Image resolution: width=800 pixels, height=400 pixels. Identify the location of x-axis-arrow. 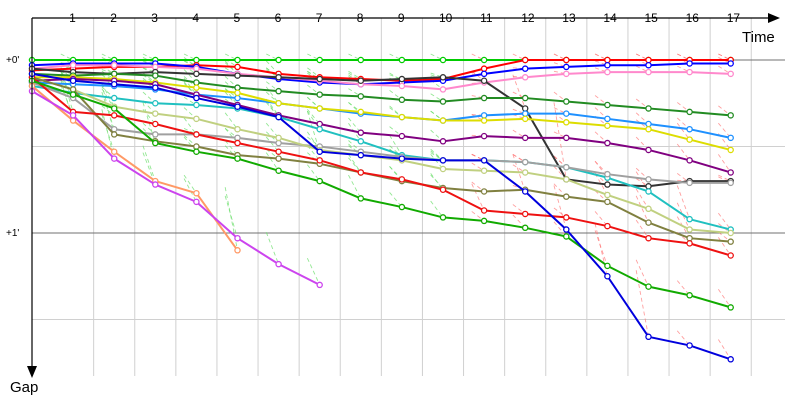
(774, 18).